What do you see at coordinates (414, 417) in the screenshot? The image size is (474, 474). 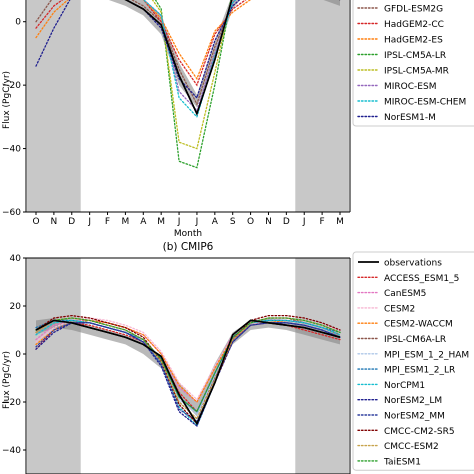 I see `legend-entry: NorESM2_MM` at bounding box center [414, 417].